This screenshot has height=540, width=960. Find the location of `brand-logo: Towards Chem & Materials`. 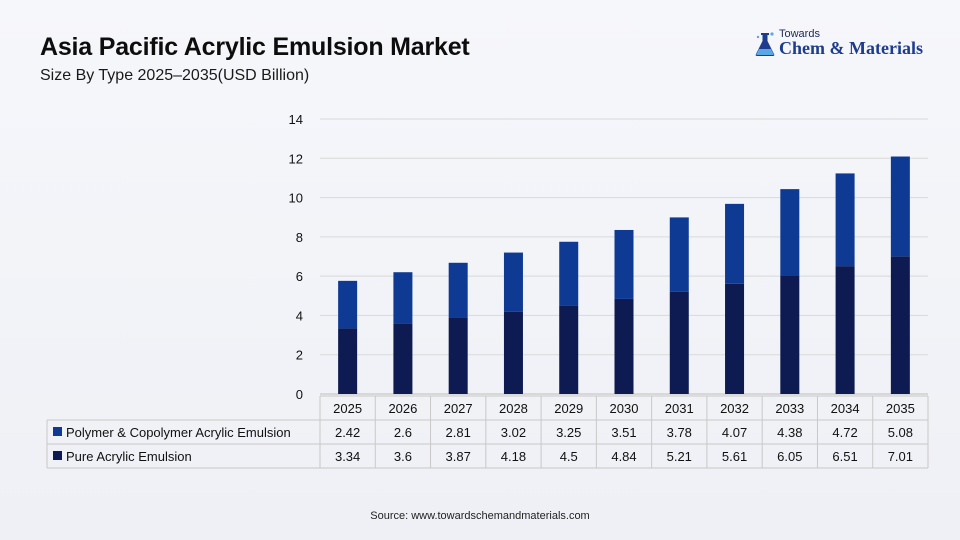

brand-logo: Towards Chem & Materials is located at coordinates (842, 44).